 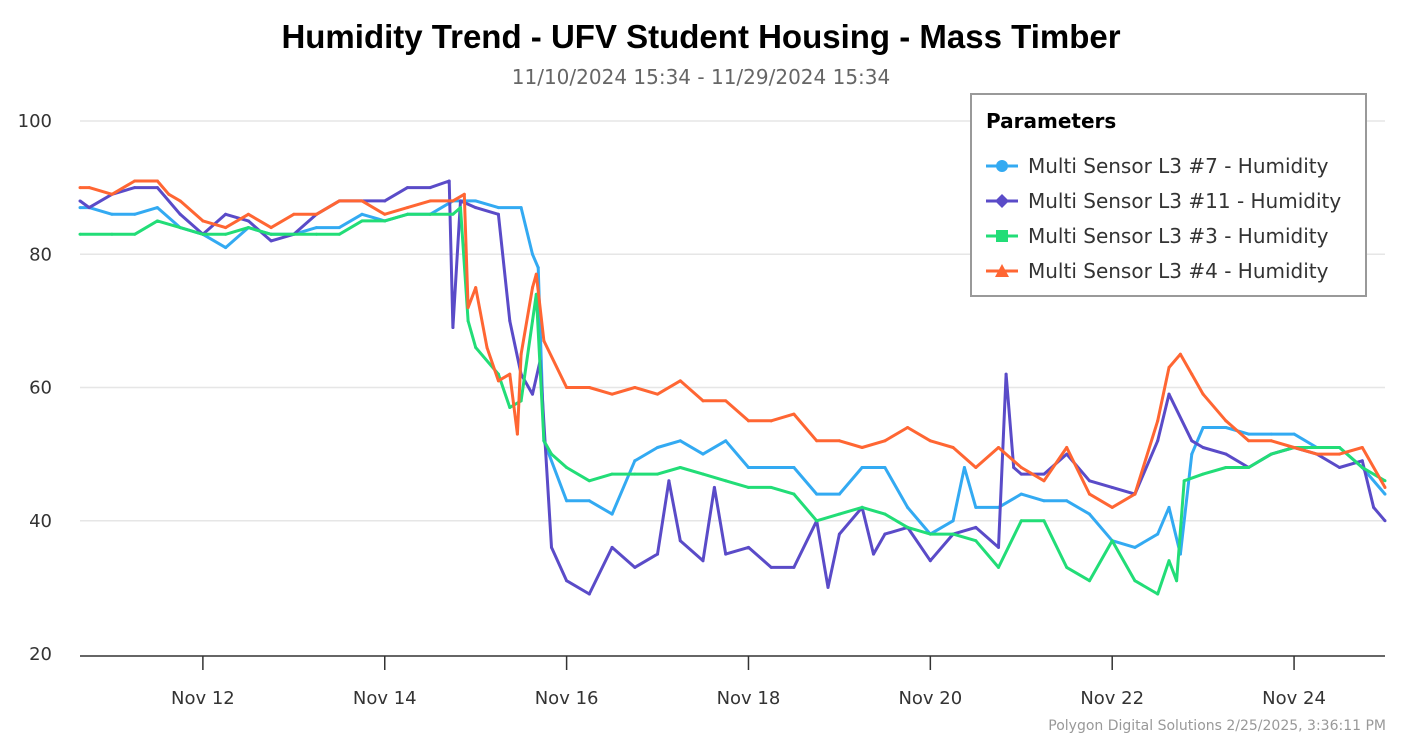 I want to click on y-tick-label: 80, so click(x=40, y=254).